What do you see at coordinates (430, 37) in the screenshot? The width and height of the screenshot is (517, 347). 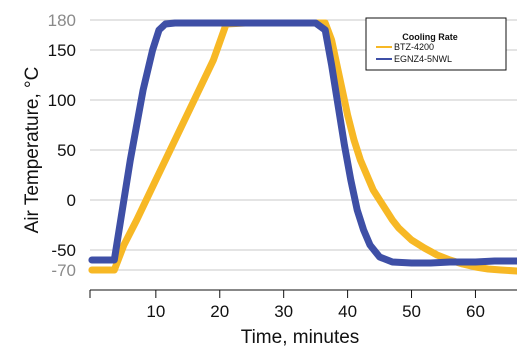 I see `legend-title: Cooling Rate` at bounding box center [430, 37].